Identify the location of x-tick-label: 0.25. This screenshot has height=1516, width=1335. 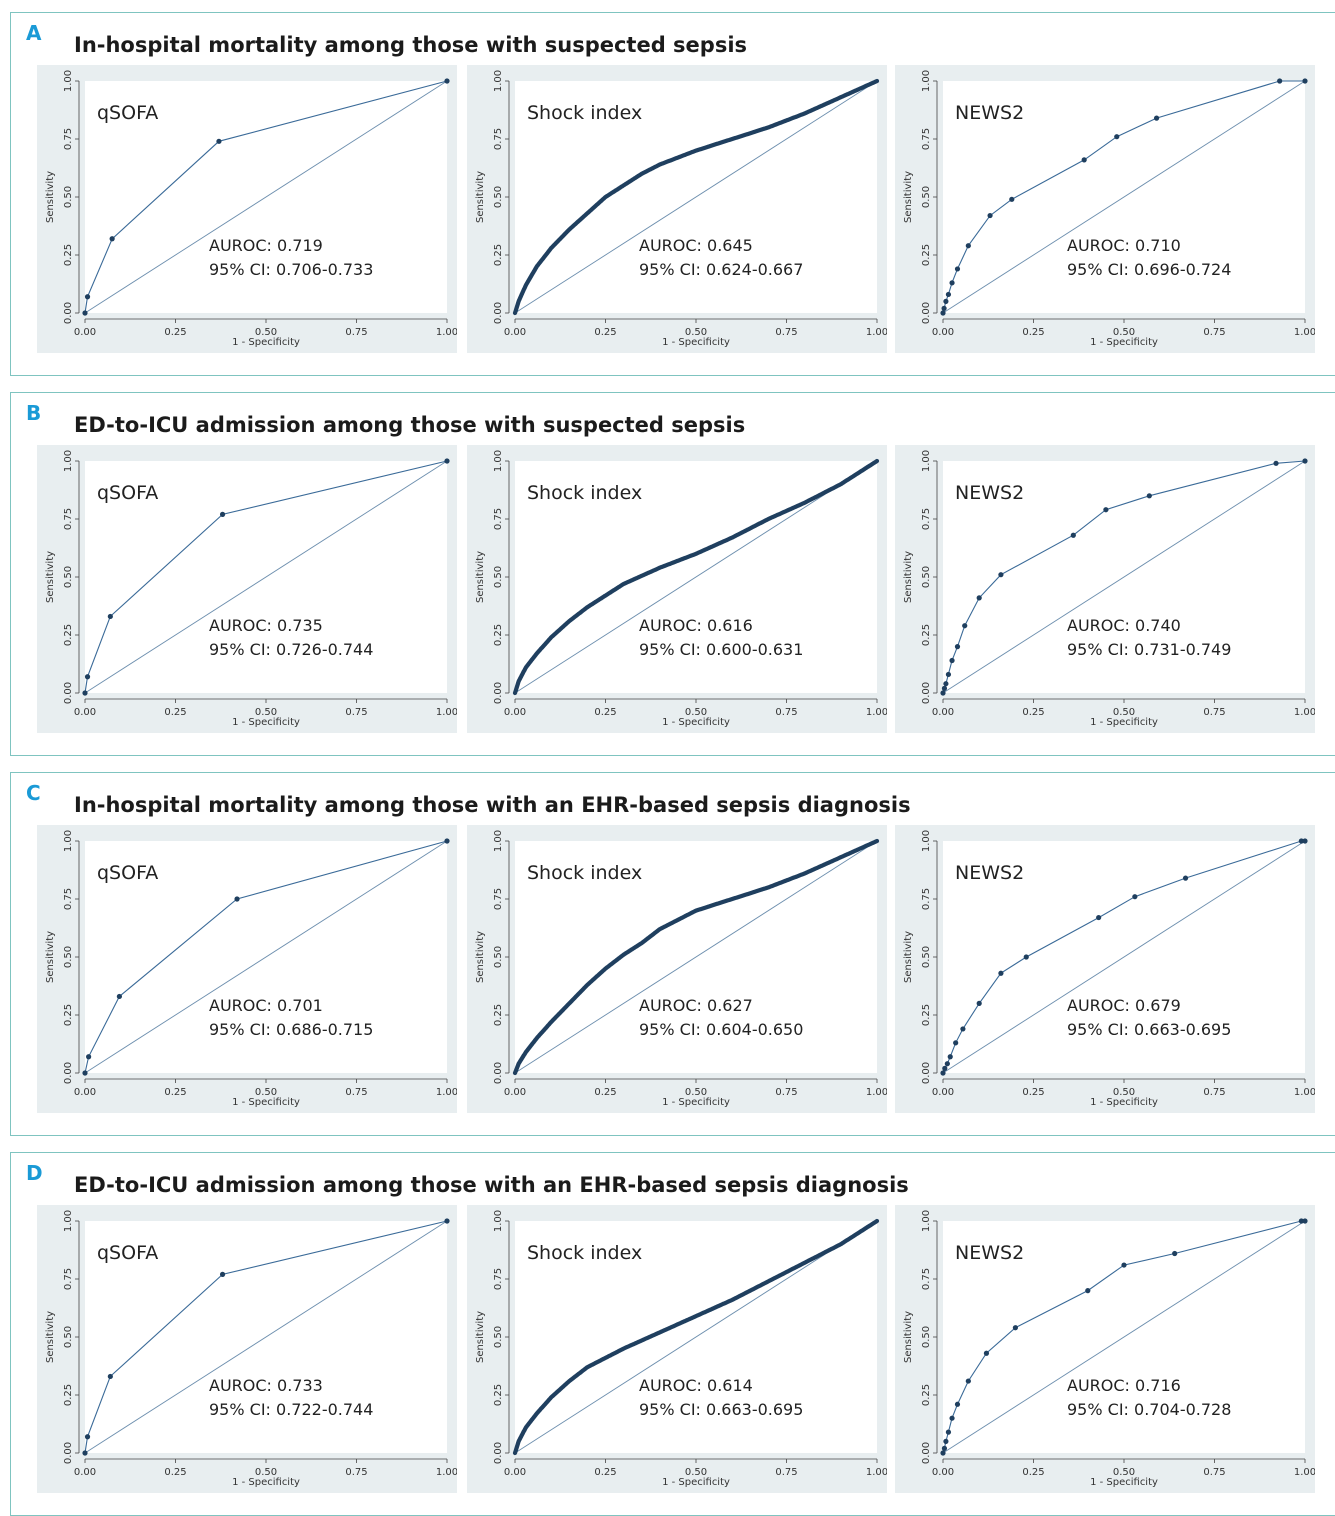
(1033, 1092).